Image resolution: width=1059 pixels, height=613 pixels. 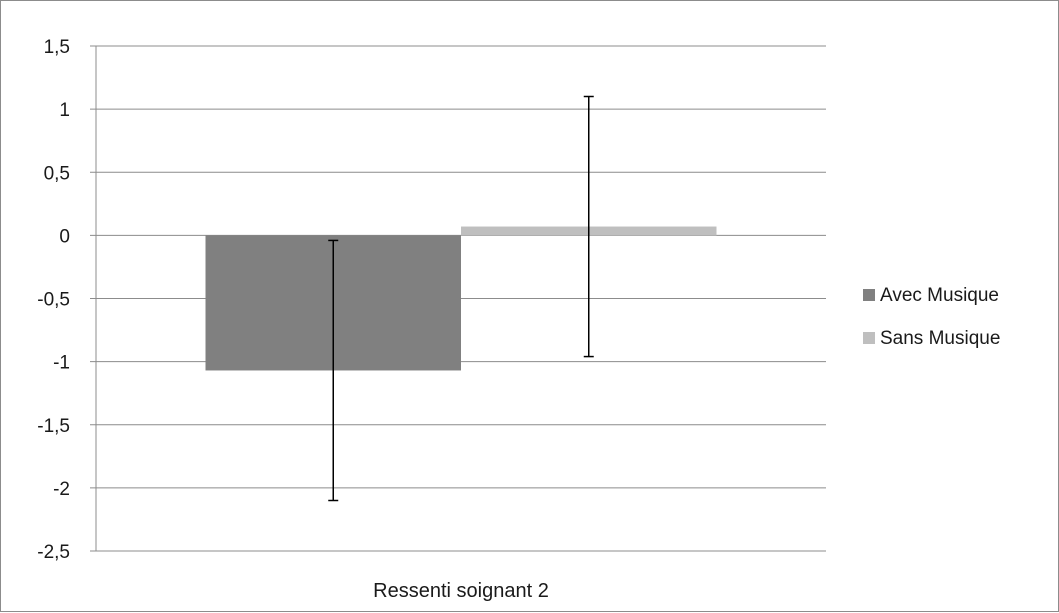 I want to click on y-axis-tick-labels: 1,5 1 0,5 0 -0,5 -1 -1,5 -2 -2,5, so click(x=53, y=300).